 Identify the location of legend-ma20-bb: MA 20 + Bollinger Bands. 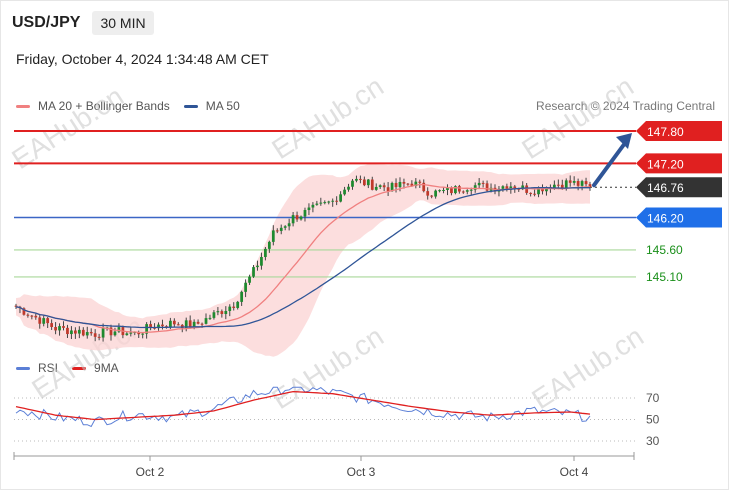
(93, 106).